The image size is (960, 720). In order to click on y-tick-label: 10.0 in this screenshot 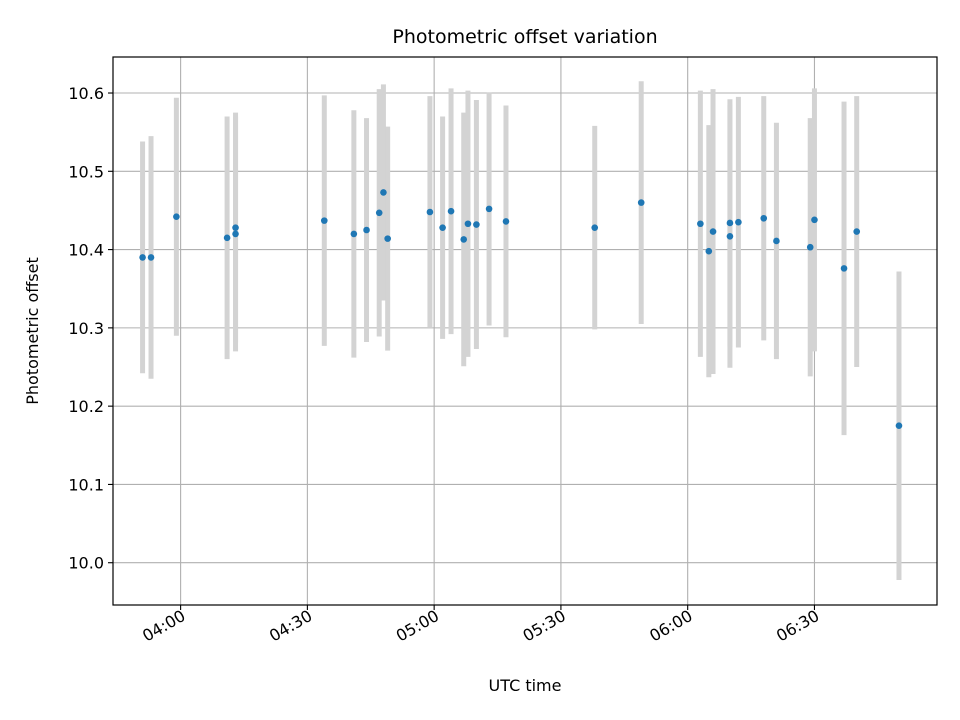, I will do `click(86, 563)`.